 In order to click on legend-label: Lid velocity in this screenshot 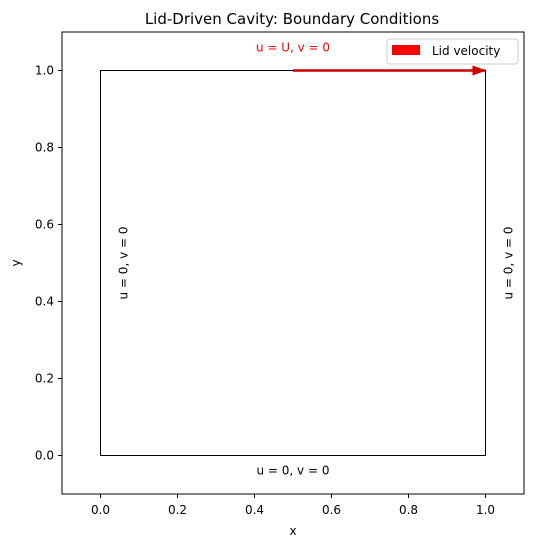, I will do `click(466, 51)`.